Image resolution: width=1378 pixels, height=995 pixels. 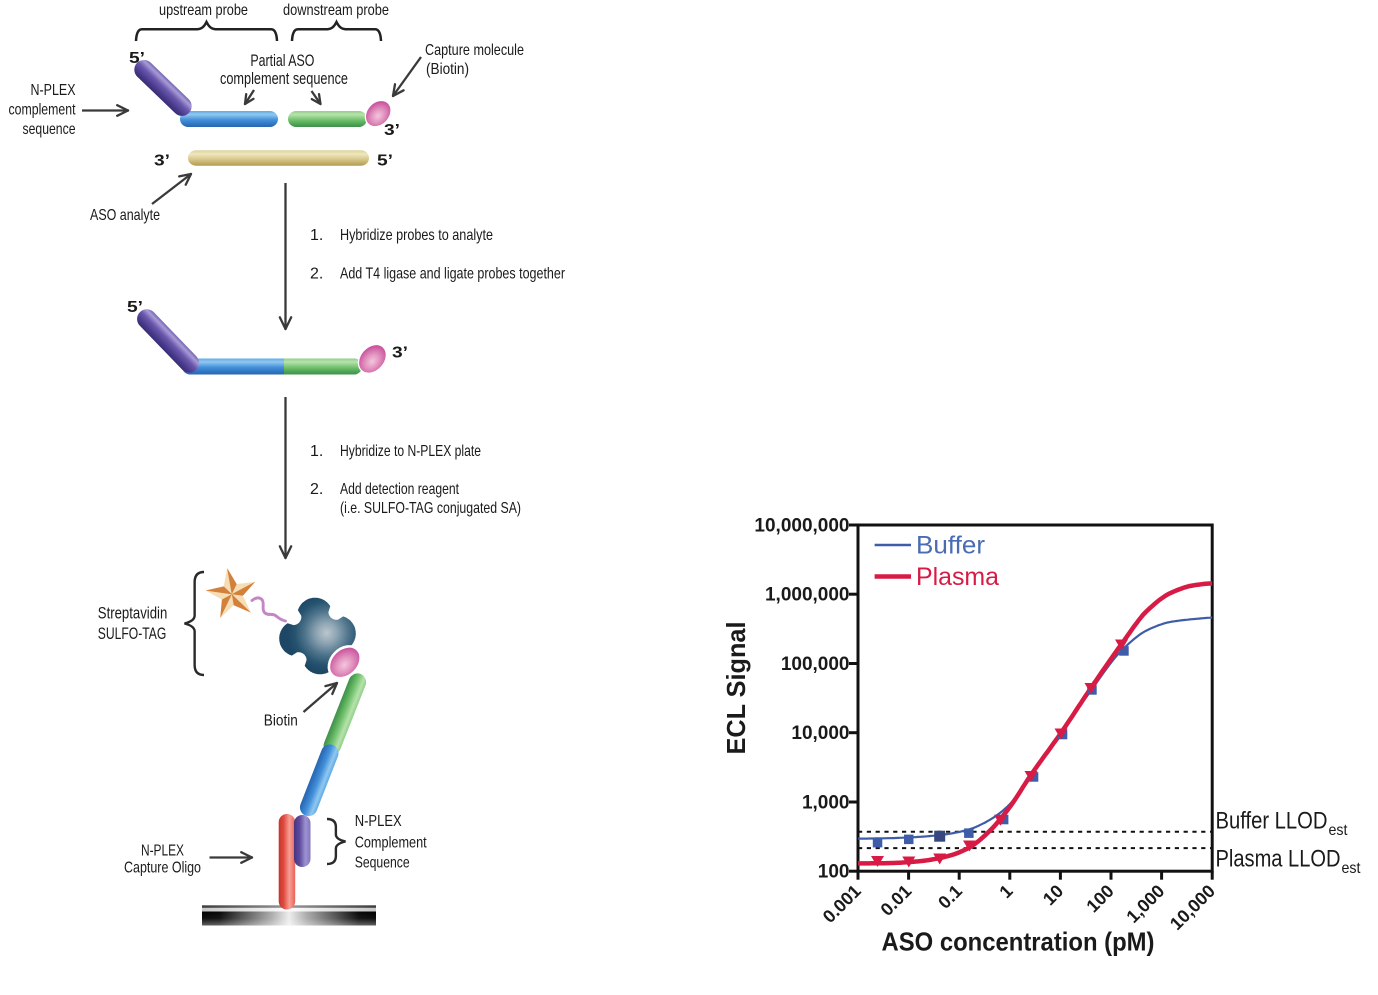 I want to click on svg-text: 10, so click(x=1053, y=895).